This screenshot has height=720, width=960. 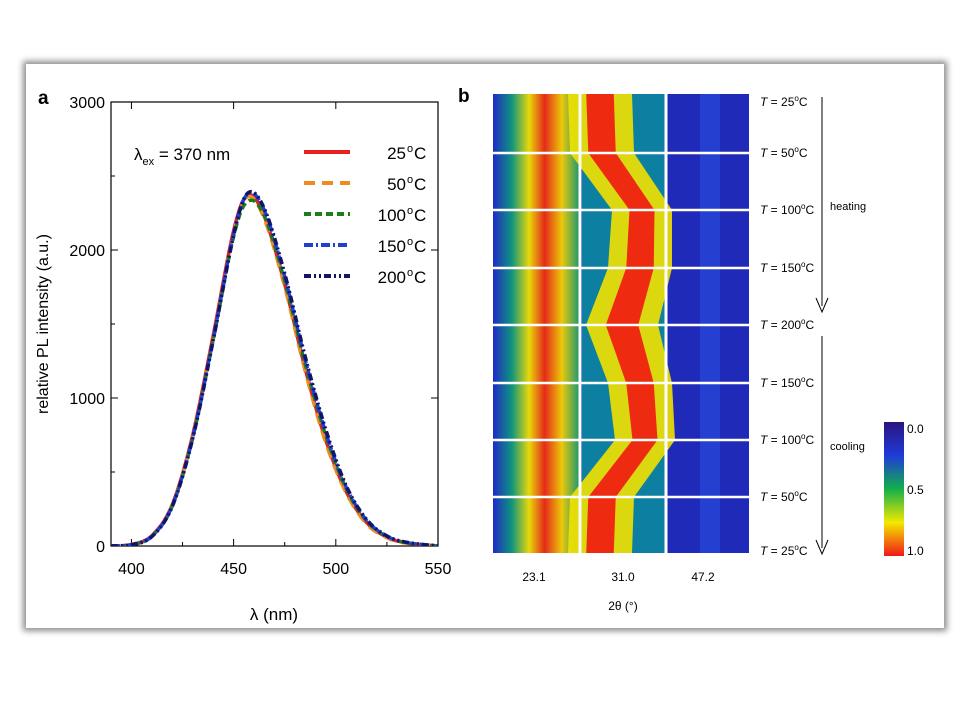 What do you see at coordinates (182, 156) in the screenshot?
I see `excitation-annotation: λex = 370 nm` at bounding box center [182, 156].